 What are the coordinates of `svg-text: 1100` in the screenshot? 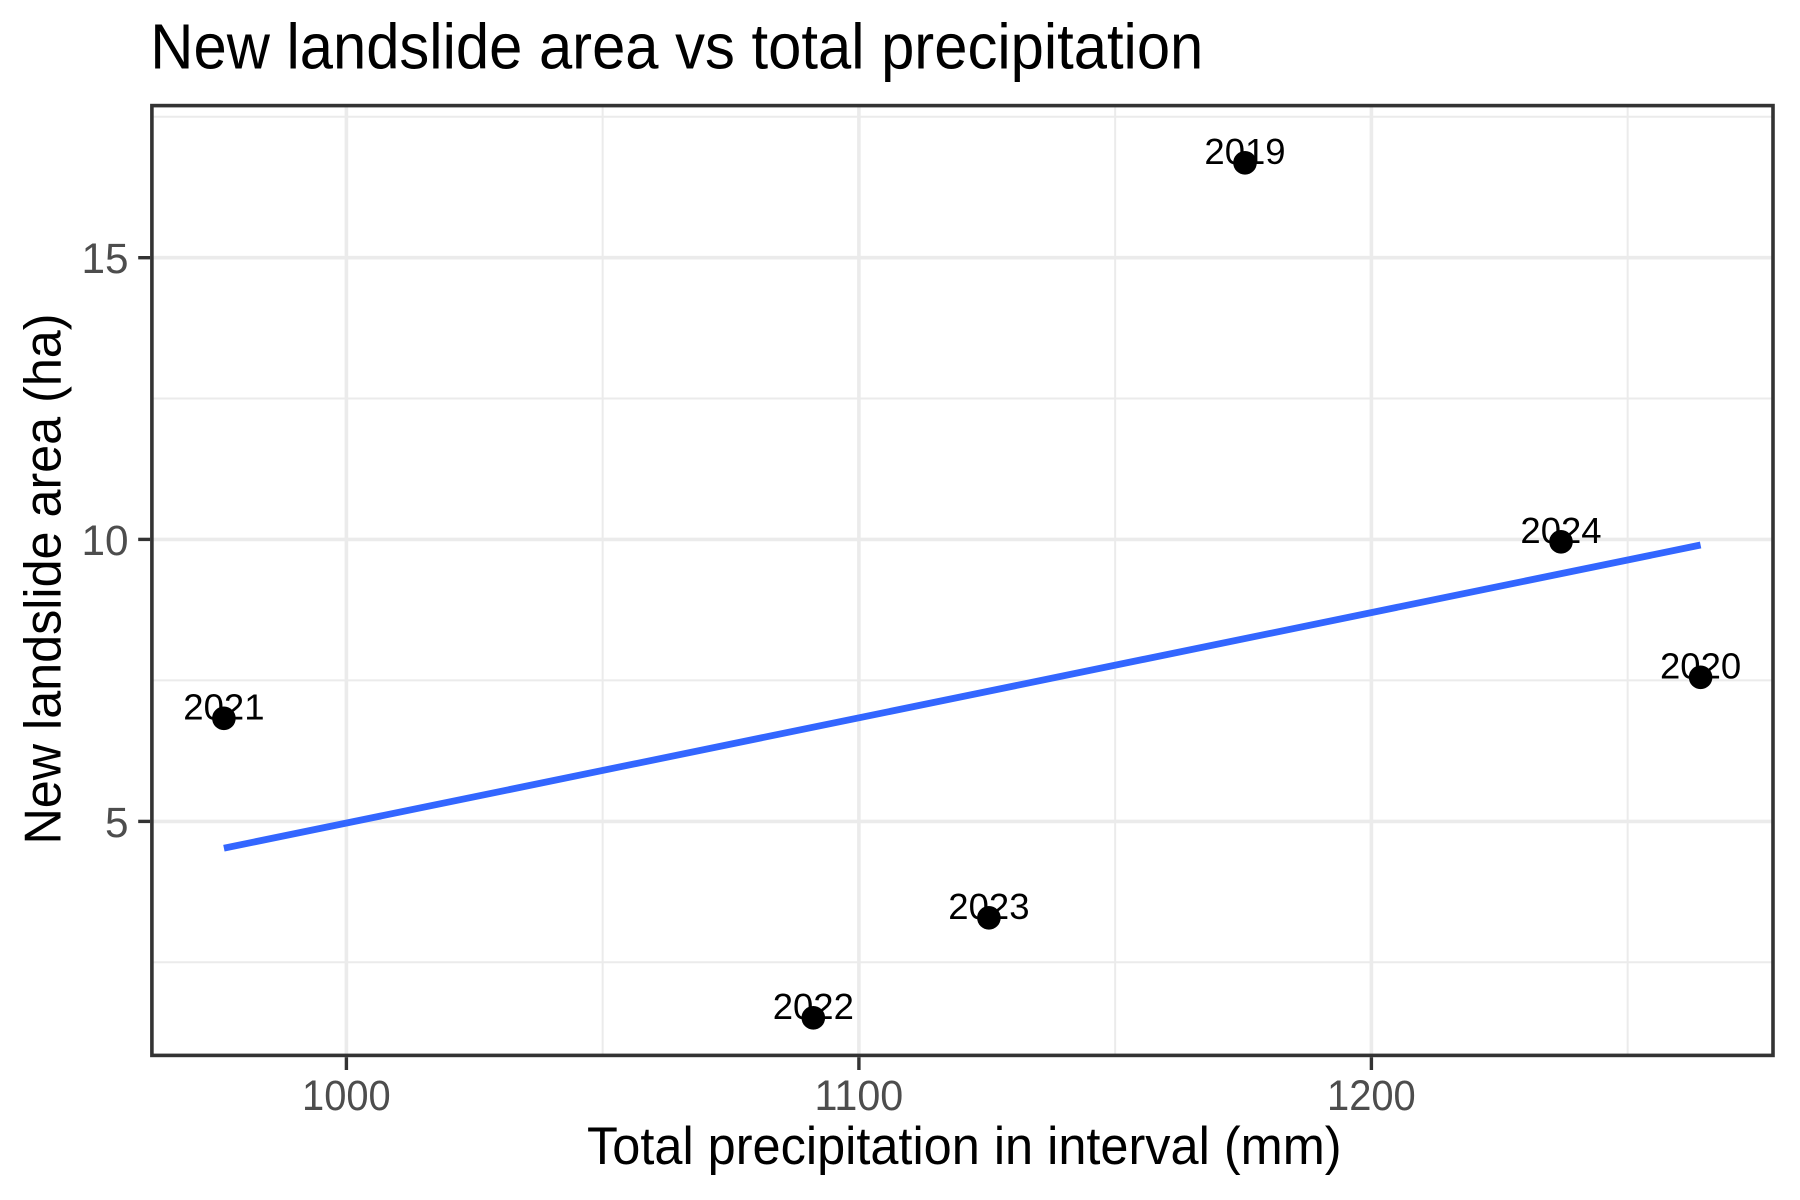 It's located at (859, 1095).